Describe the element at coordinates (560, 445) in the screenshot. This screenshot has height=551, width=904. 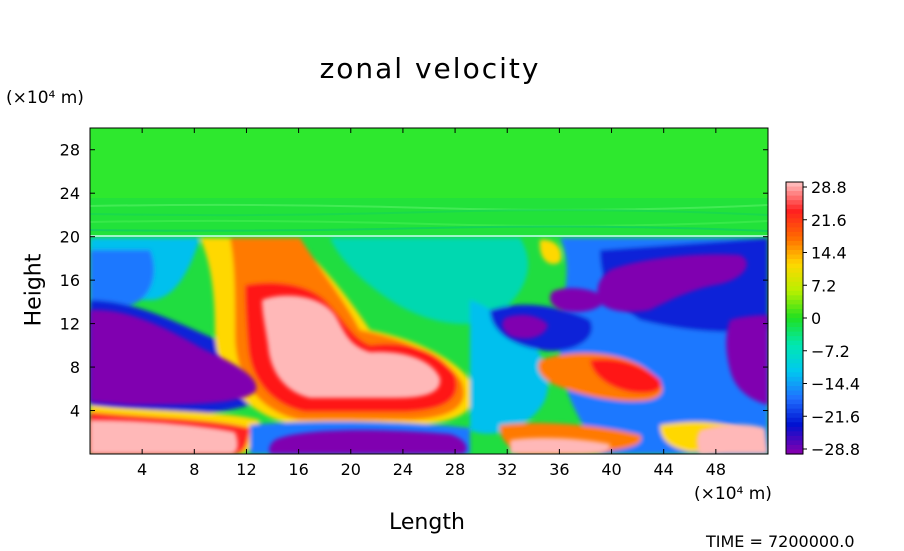
I see `region-pink-bottom-right` at that location.